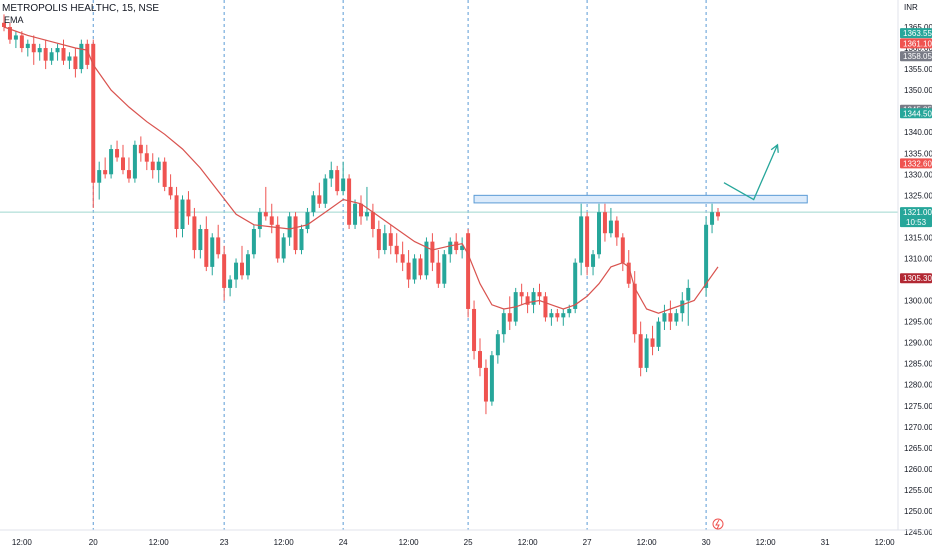  What do you see at coordinates (916, 56) in the screenshot?
I see `price-tag: 1358.05` at bounding box center [916, 56].